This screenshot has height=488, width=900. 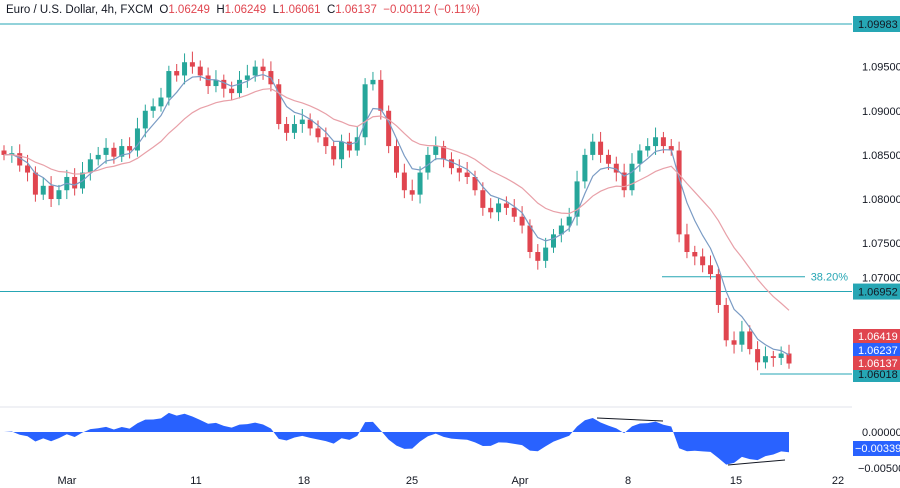 I want to click on level-tag-label: 1.09983, so click(x=878, y=25).